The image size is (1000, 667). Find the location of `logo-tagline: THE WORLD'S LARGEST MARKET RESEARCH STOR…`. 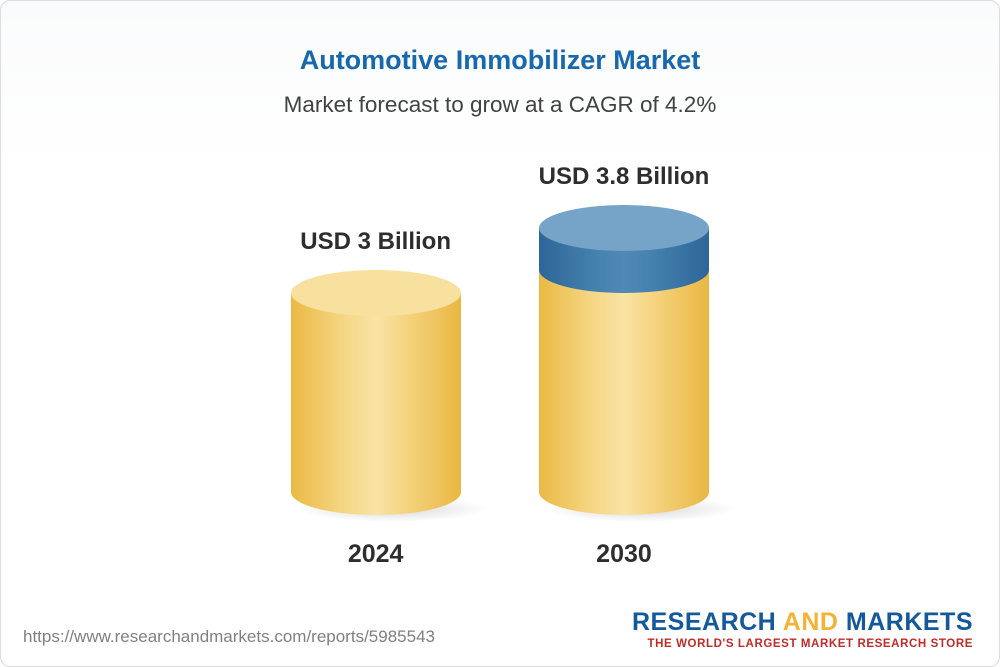

logo-tagline: THE WORLD'S LARGEST MARKET RESEARCH STOR… is located at coordinates (810, 644).